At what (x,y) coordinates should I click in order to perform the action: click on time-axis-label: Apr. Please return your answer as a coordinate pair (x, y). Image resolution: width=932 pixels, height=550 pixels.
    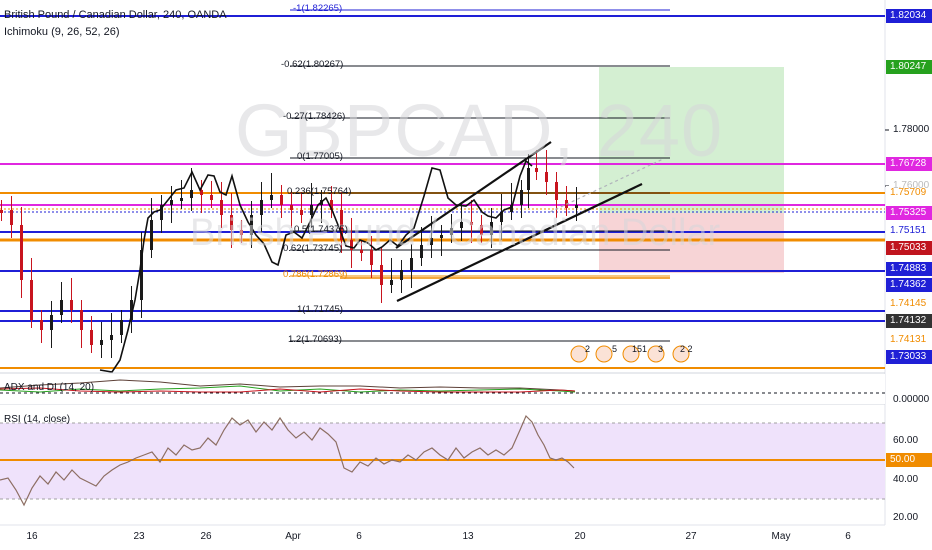
    Looking at the image, I should click on (293, 536).